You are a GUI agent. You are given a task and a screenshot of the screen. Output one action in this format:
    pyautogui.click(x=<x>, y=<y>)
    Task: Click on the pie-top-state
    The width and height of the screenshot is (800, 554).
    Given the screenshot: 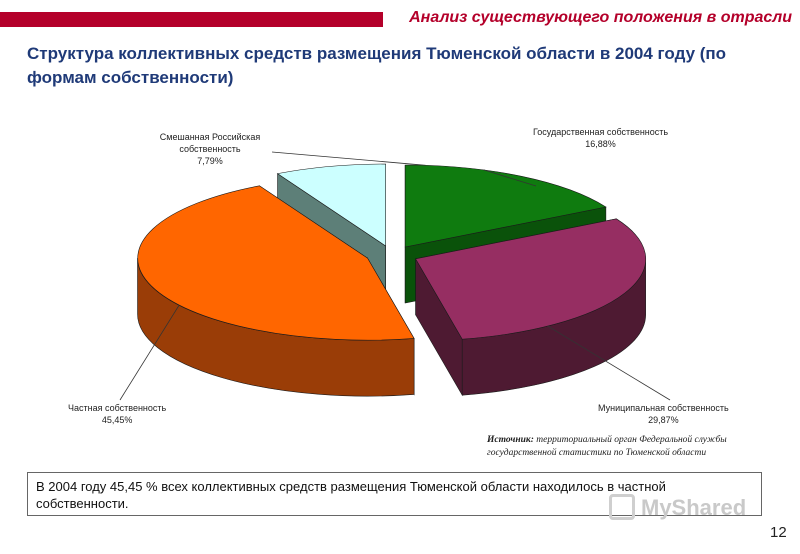 What is the action you would take?
    pyautogui.click(x=505, y=206)
    